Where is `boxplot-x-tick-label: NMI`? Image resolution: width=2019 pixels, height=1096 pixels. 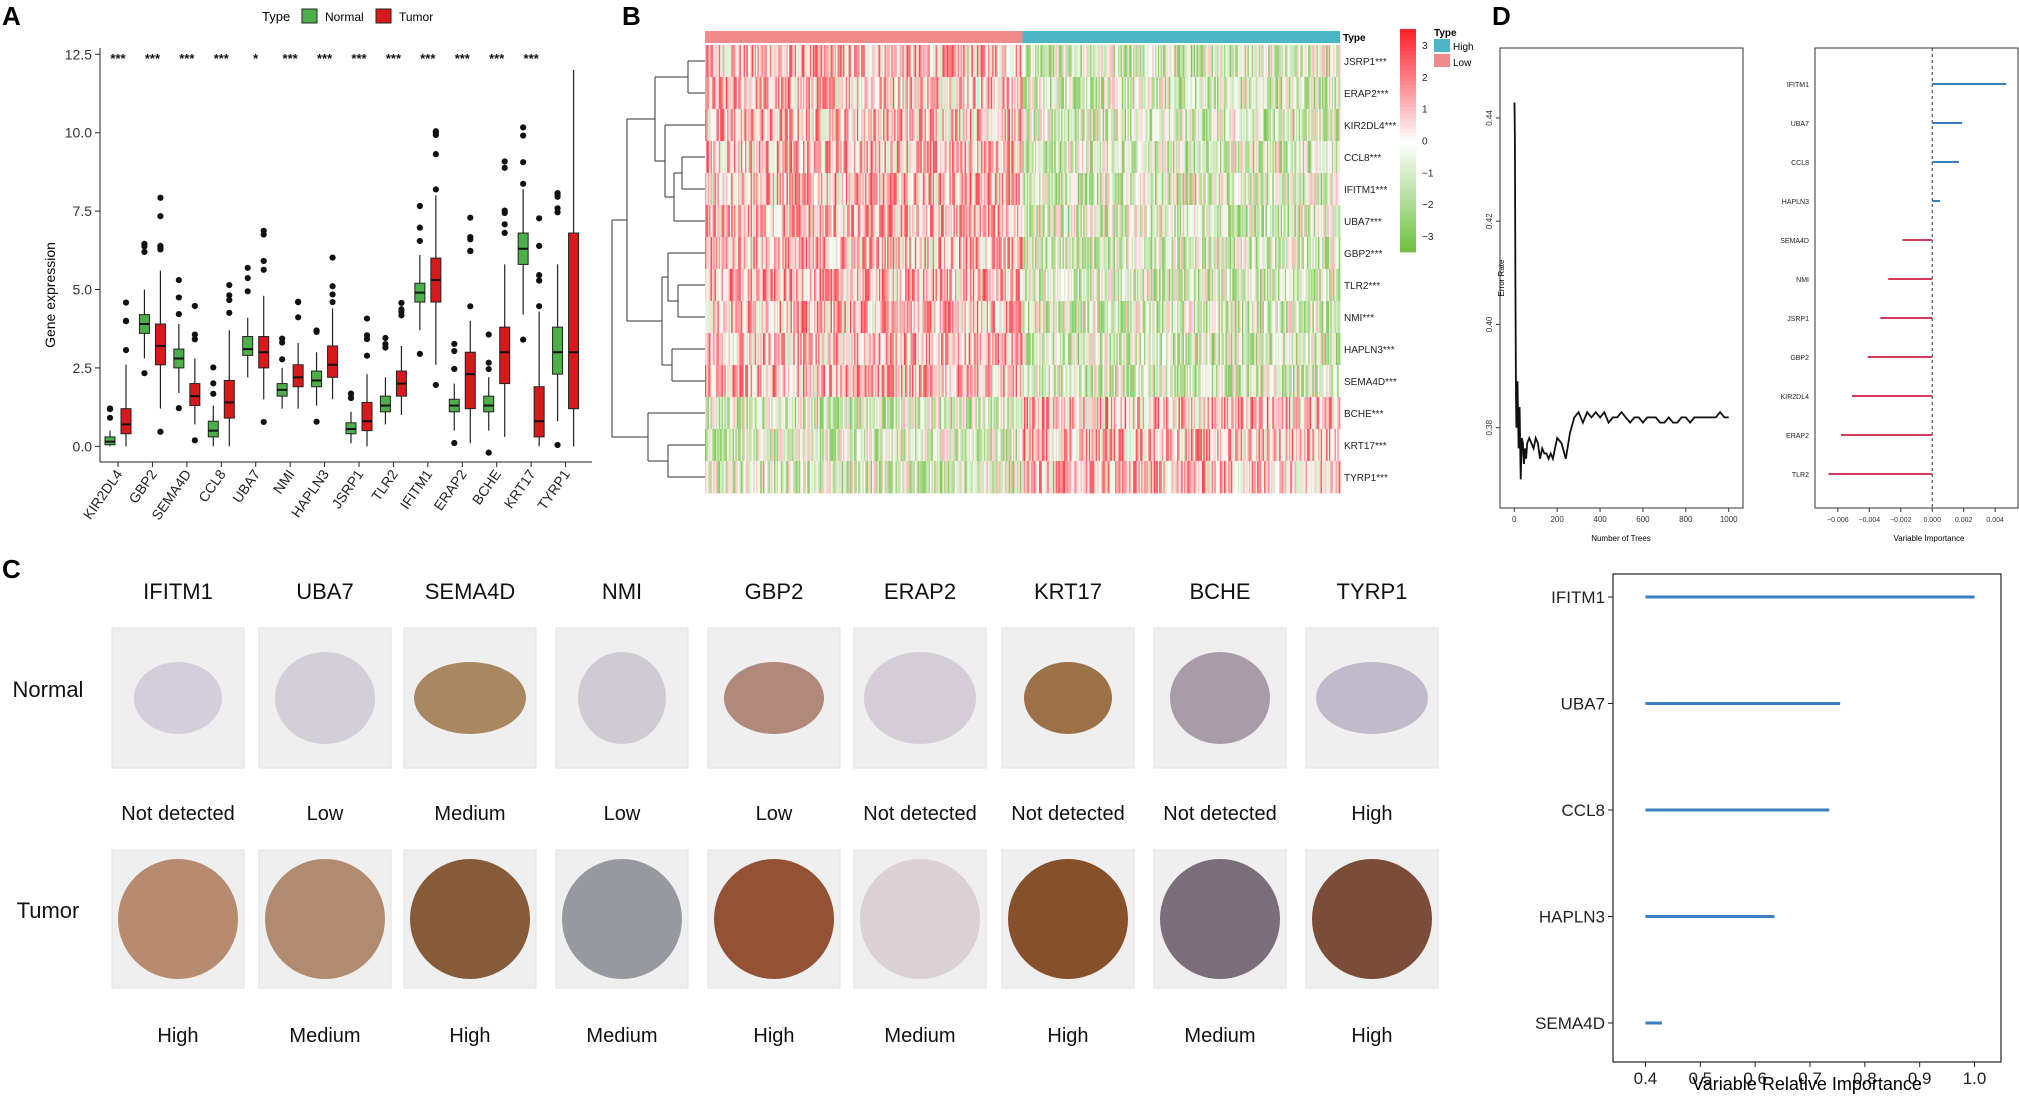 boxplot-x-tick-label: NMI is located at coordinates (284, 482).